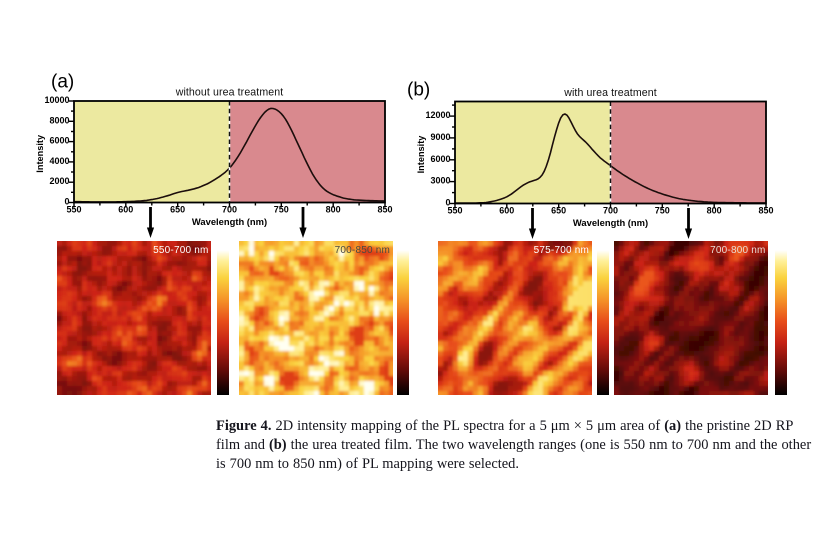 Image resolution: width=840 pixels, height=560 pixels. I want to click on svg-text: 4000, so click(59, 161).